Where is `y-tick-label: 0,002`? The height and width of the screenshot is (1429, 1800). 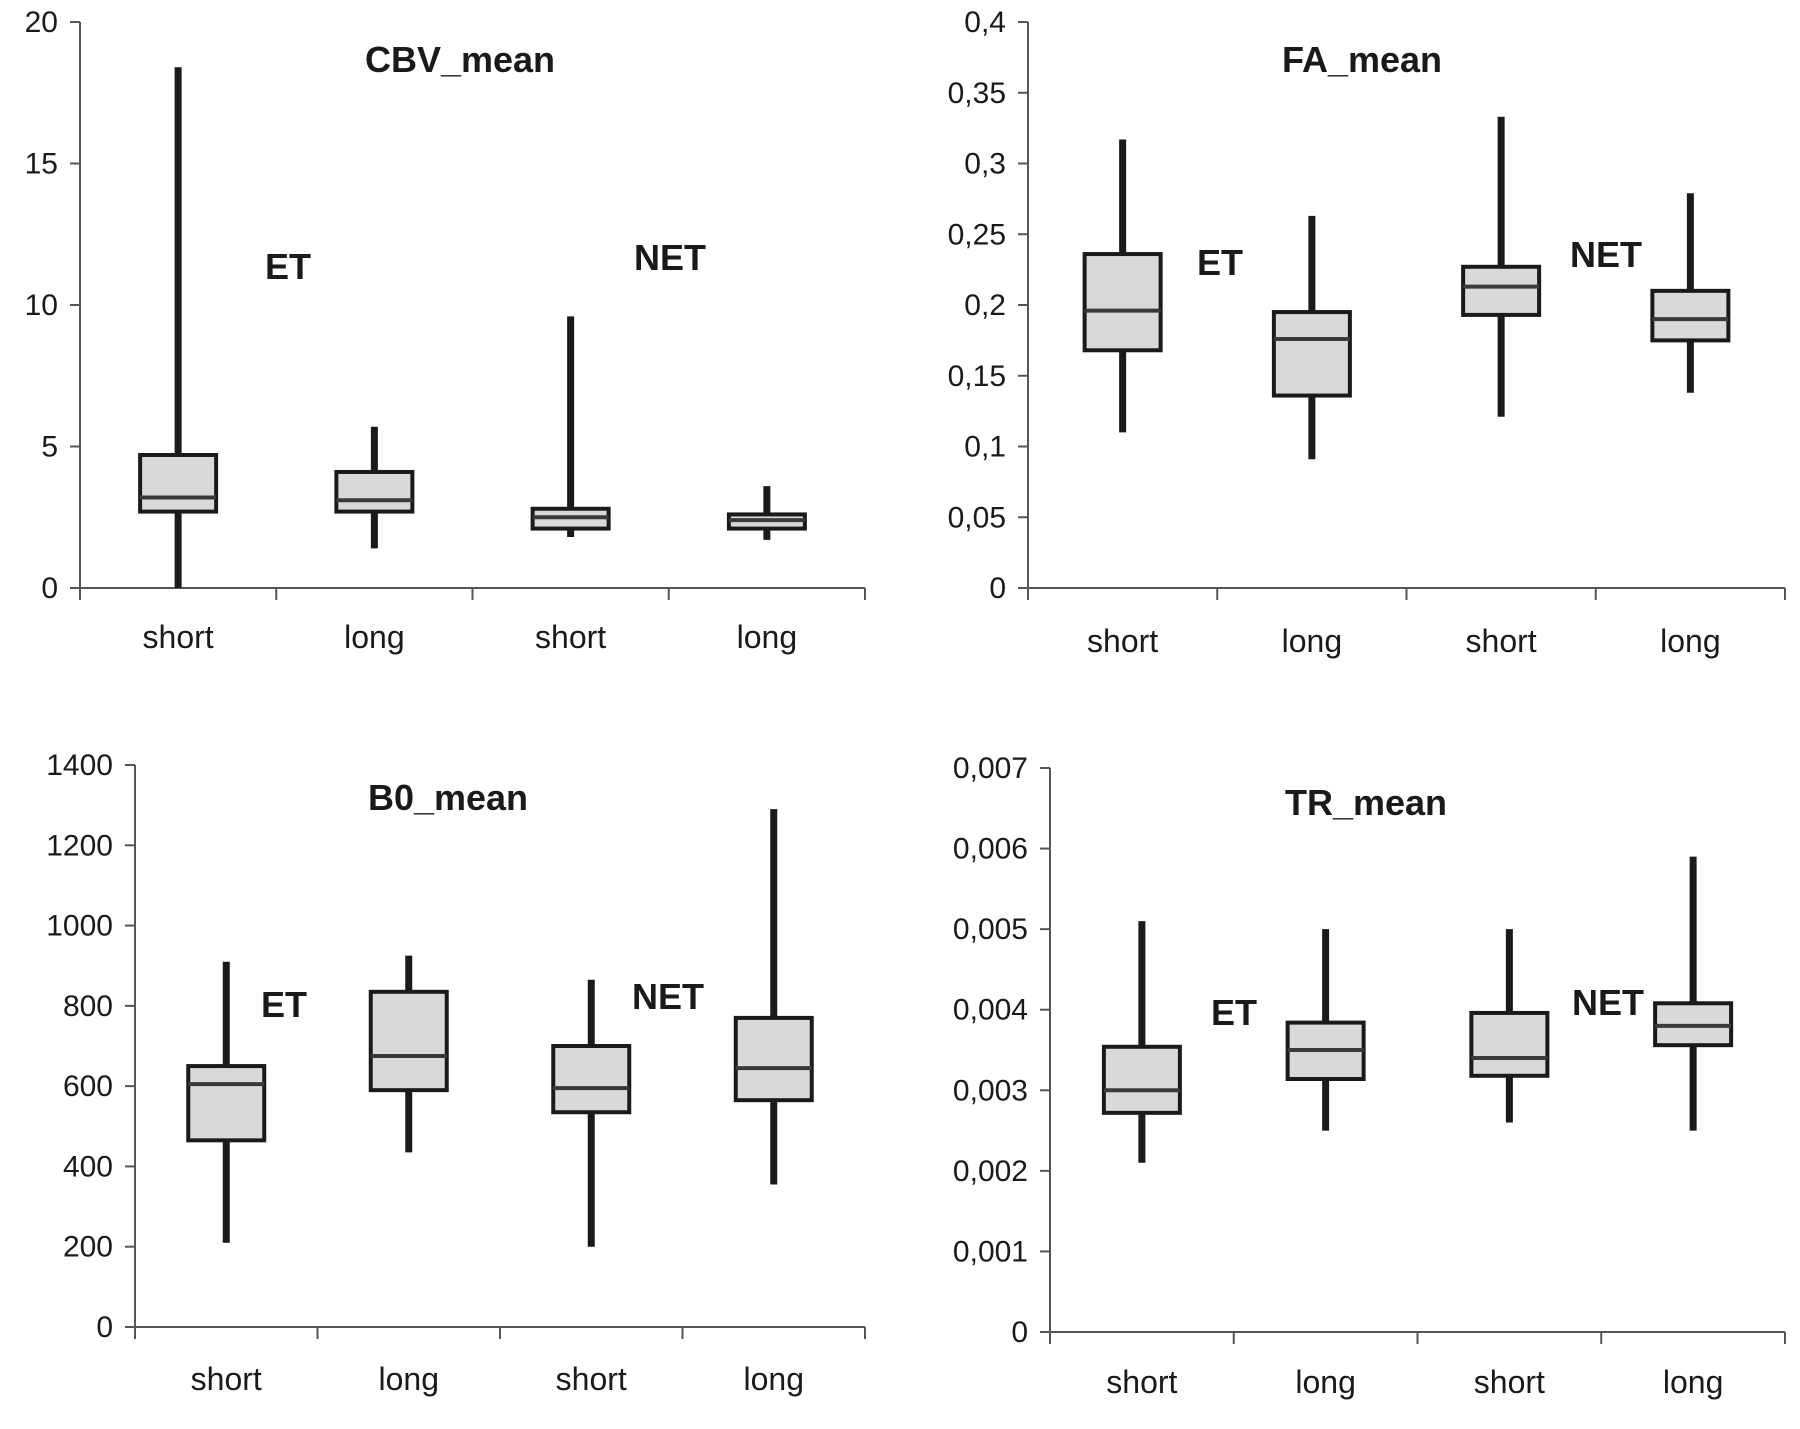 y-tick-label: 0,002 is located at coordinates (990, 1171).